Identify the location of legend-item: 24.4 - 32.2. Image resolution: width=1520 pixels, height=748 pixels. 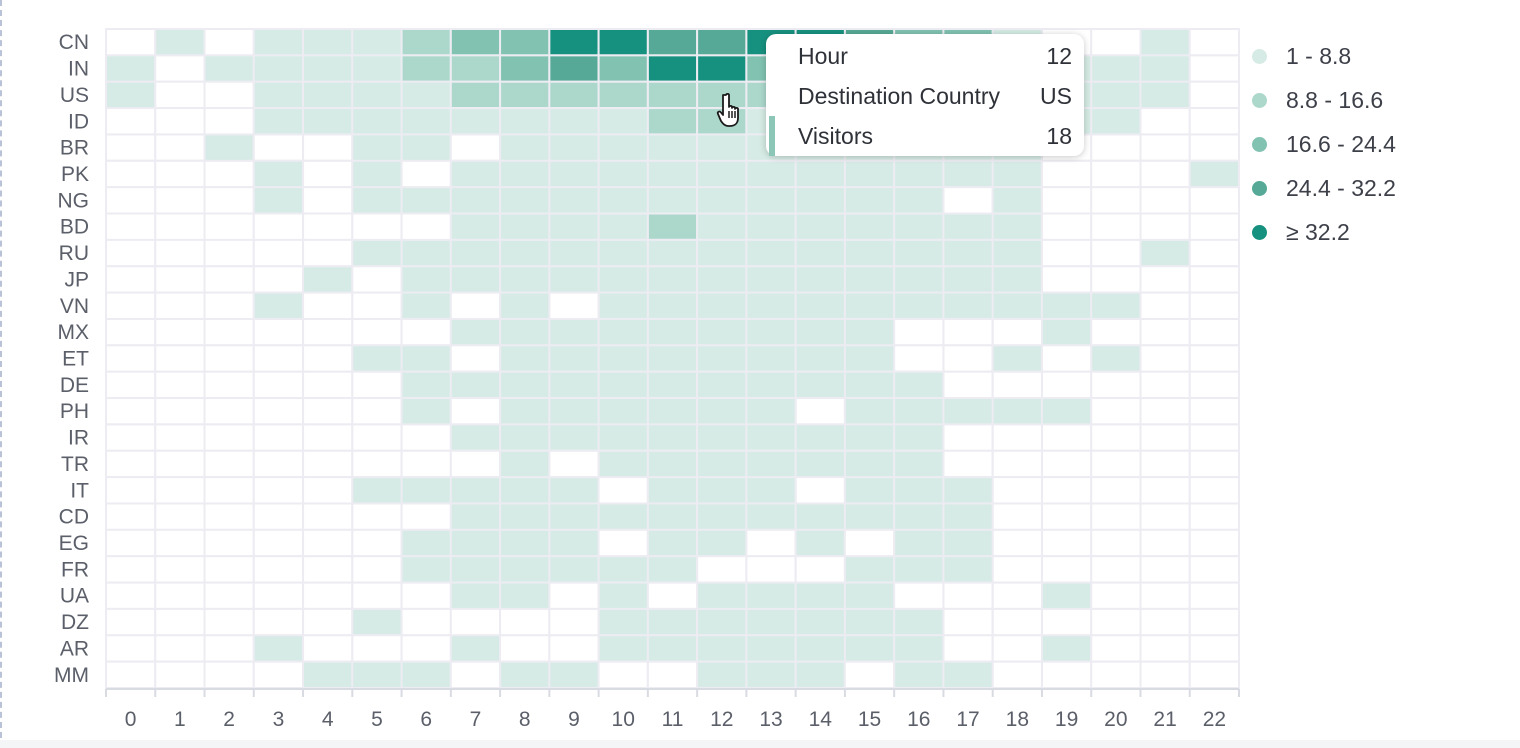
(1324, 188).